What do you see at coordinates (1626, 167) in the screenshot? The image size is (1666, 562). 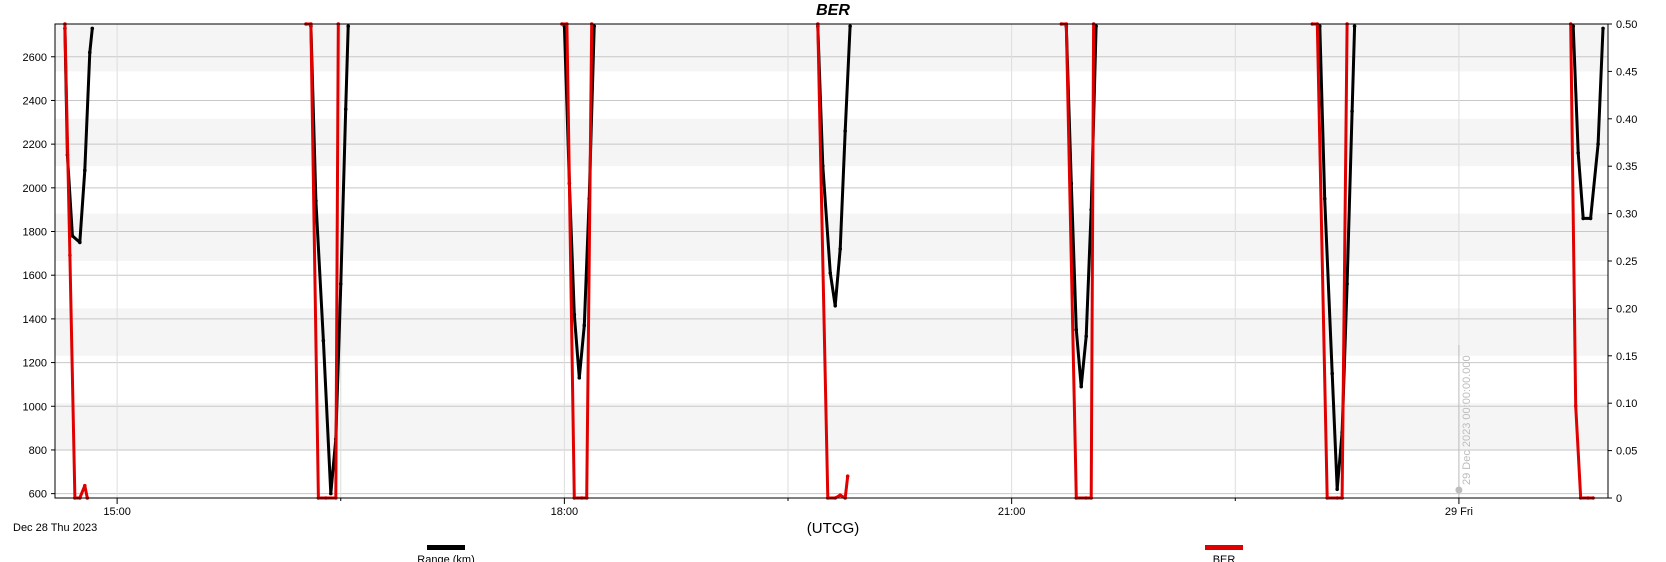 I see `tick-label: 0.35` at bounding box center [1626, 167].